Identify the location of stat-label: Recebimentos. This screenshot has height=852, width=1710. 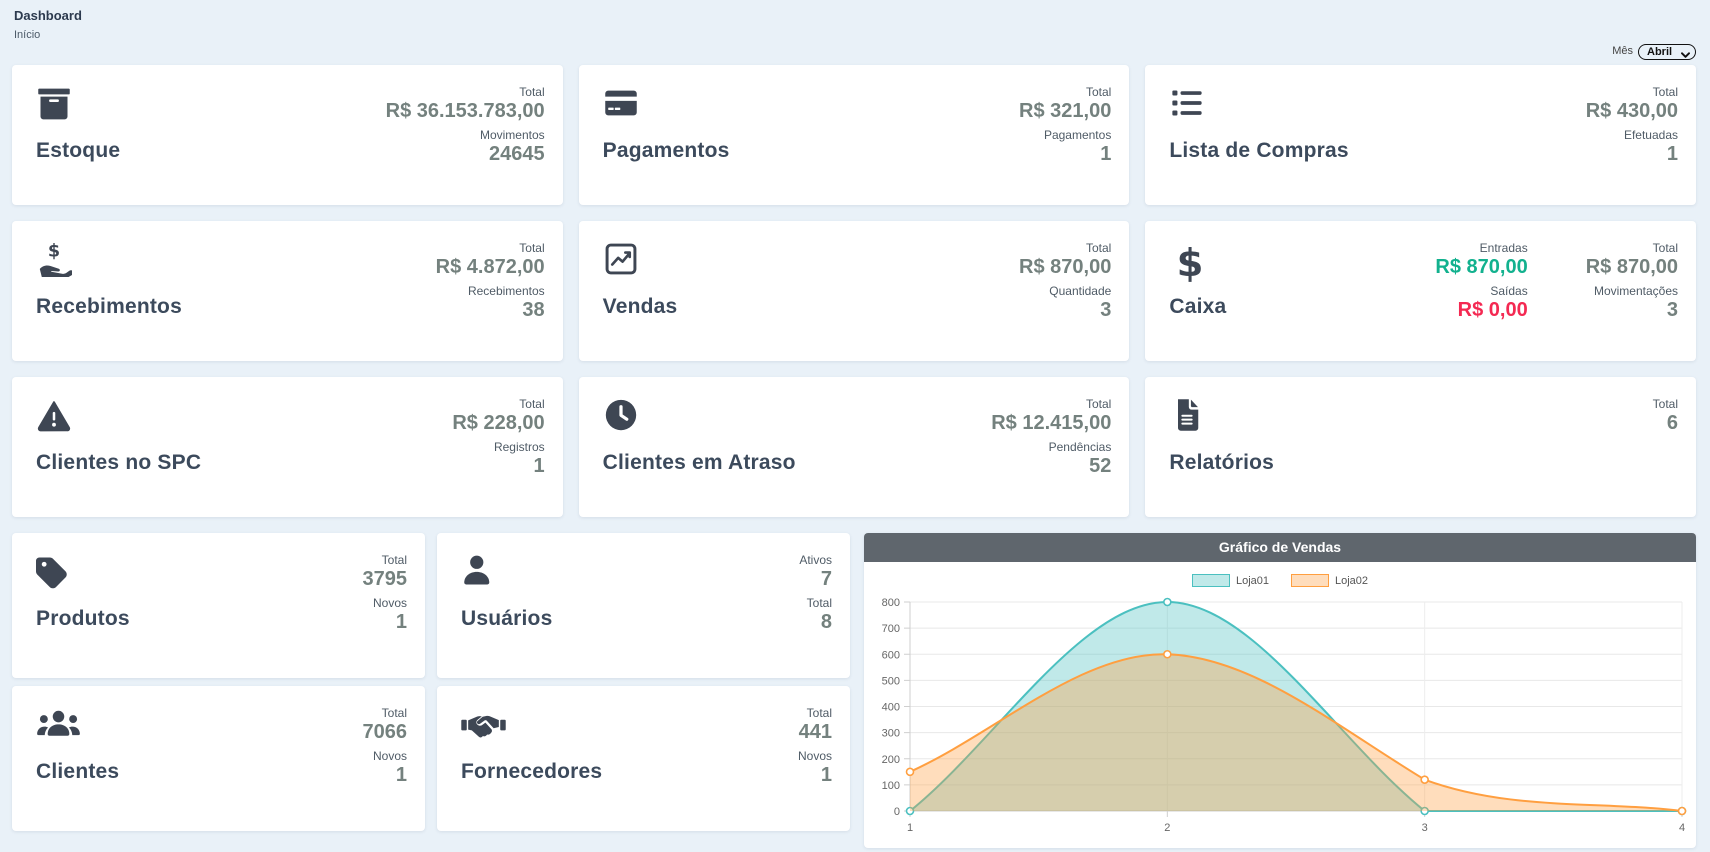
(506, 291).